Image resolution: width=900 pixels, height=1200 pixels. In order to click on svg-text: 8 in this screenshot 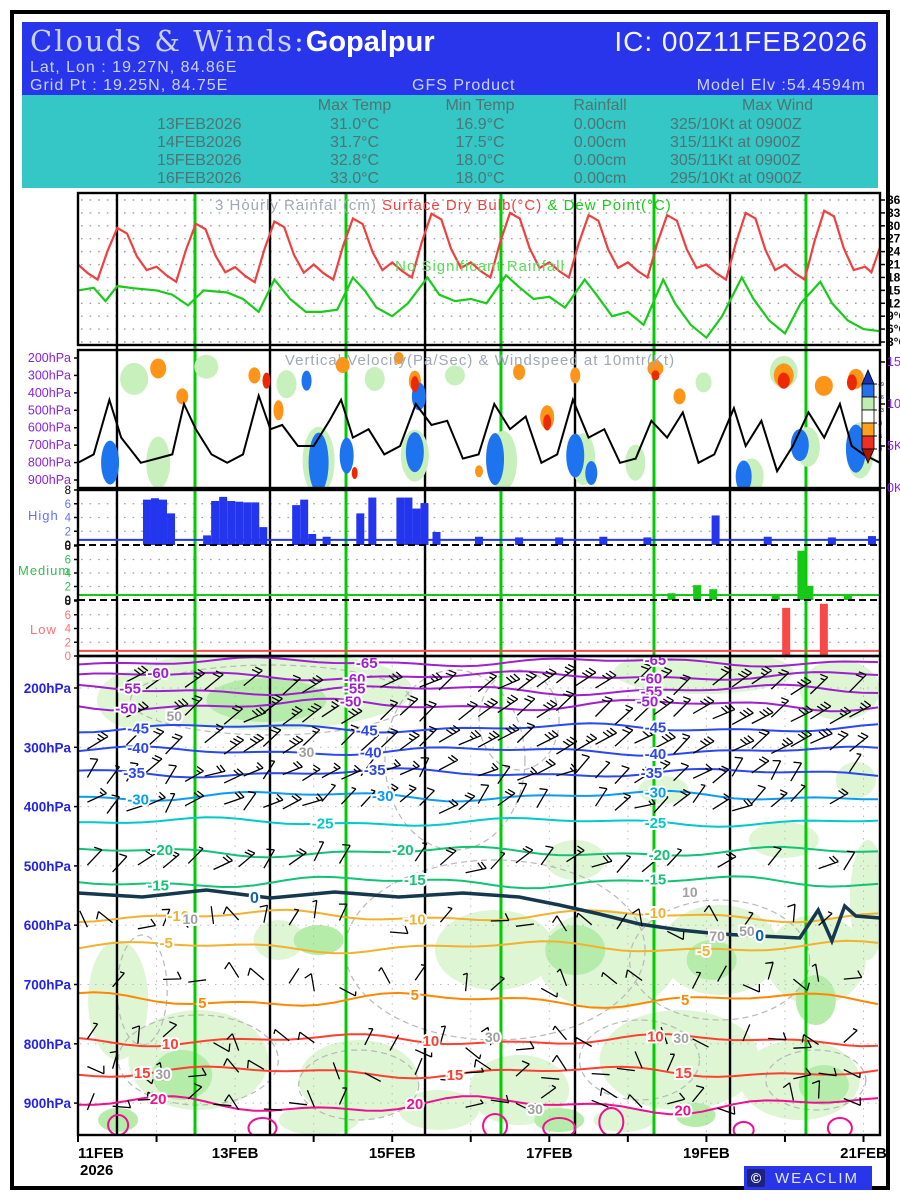, I will do `click(68, 602)`.